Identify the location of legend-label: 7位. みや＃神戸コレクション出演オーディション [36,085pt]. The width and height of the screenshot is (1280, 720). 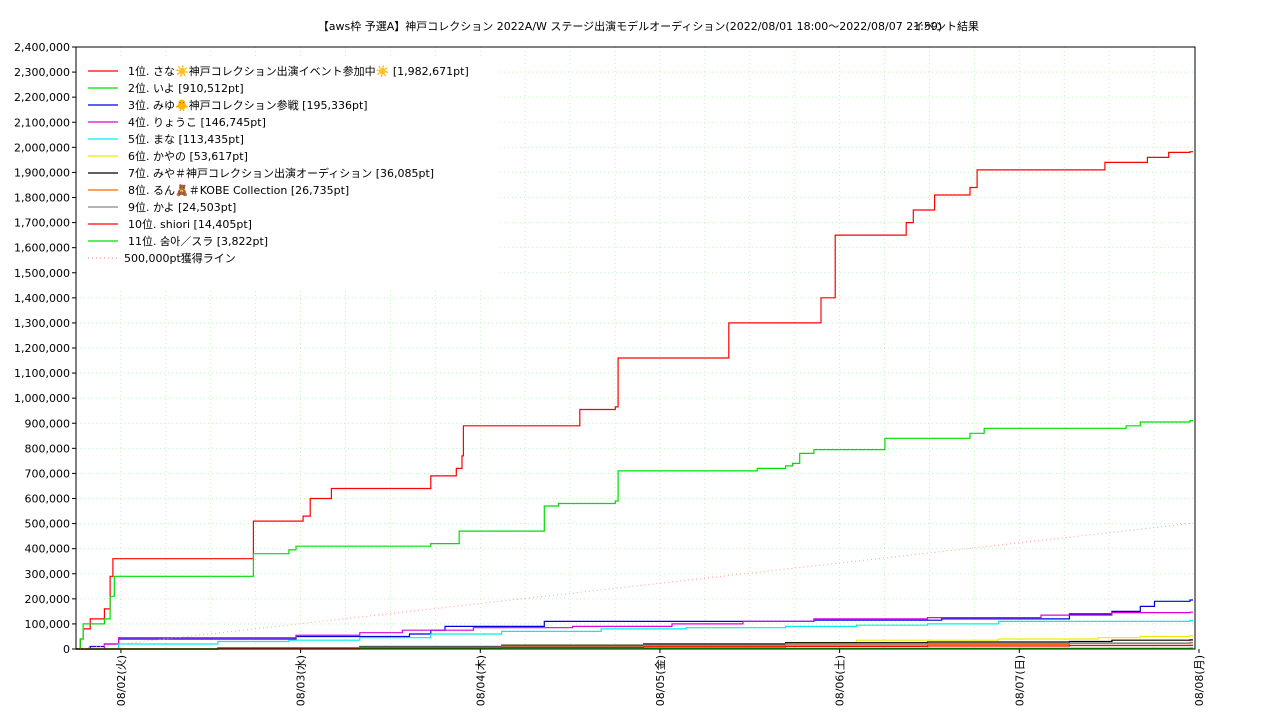
(281, 173).